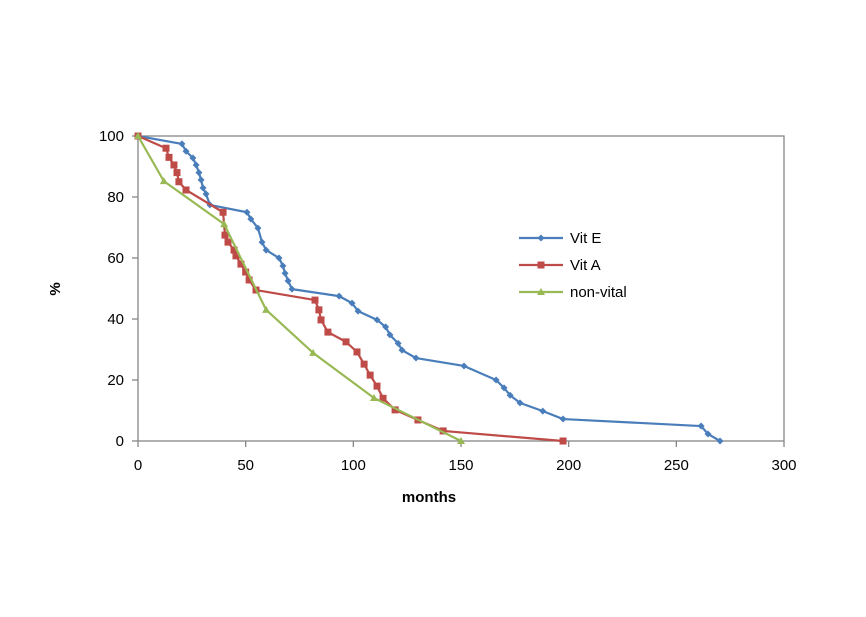 Image resolution: width=866 pixels, height=617 pixels. Describe the element at coordinates (560, 265) in the screenshot. I see `legend-item-vit-a: Vit A` at that location.